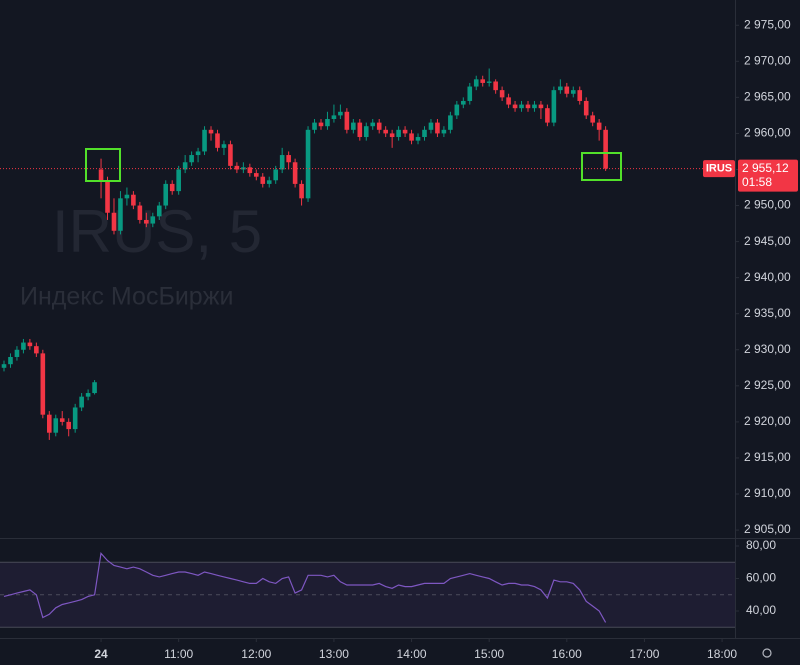 The image size is (800, 665). I want to click on x-tick-label: 18:00, so click(722, 654).